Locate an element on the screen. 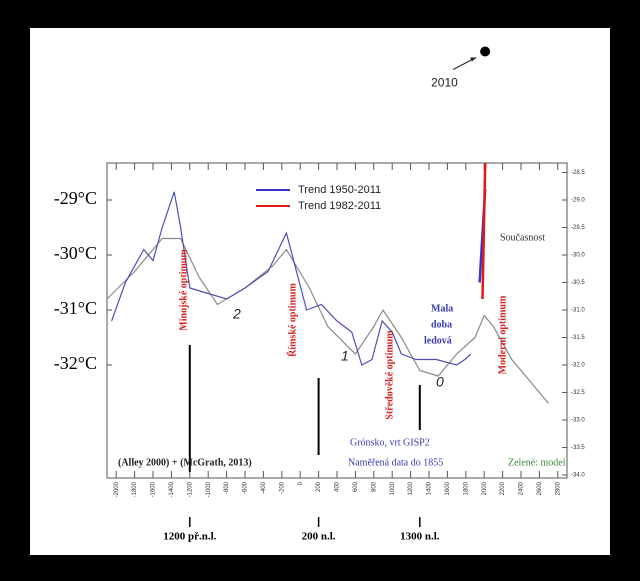 Image resolution: width=640 pixels, height=581 pixels. optimum-label: Moderní optimum is located at coordinates (502, 334).